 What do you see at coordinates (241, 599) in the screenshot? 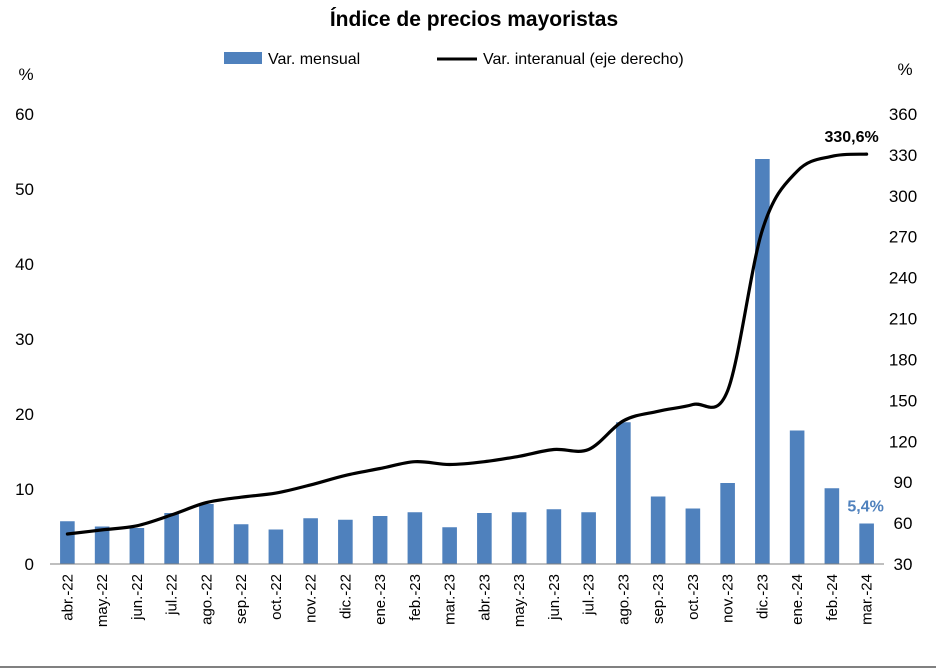
I see `x-tick-label: sep.-22` at bounding box center [241, 599].